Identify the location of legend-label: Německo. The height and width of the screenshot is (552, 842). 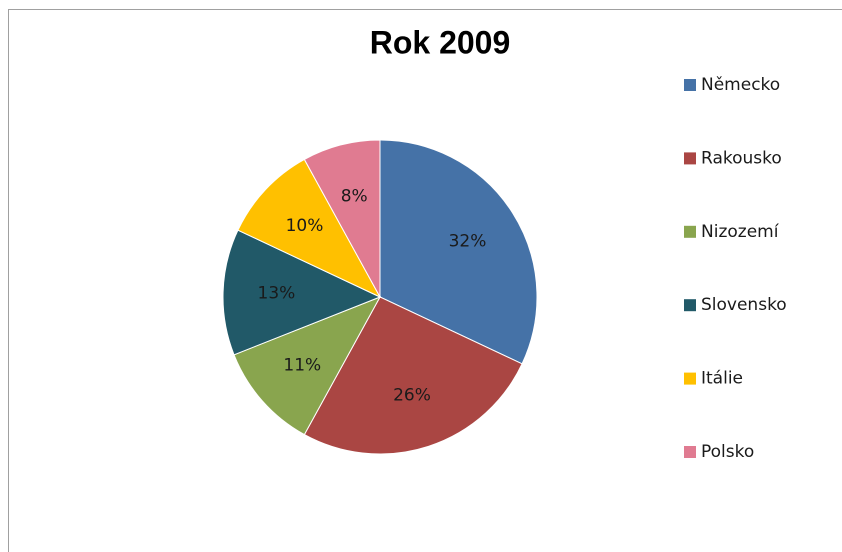
(740, 85).